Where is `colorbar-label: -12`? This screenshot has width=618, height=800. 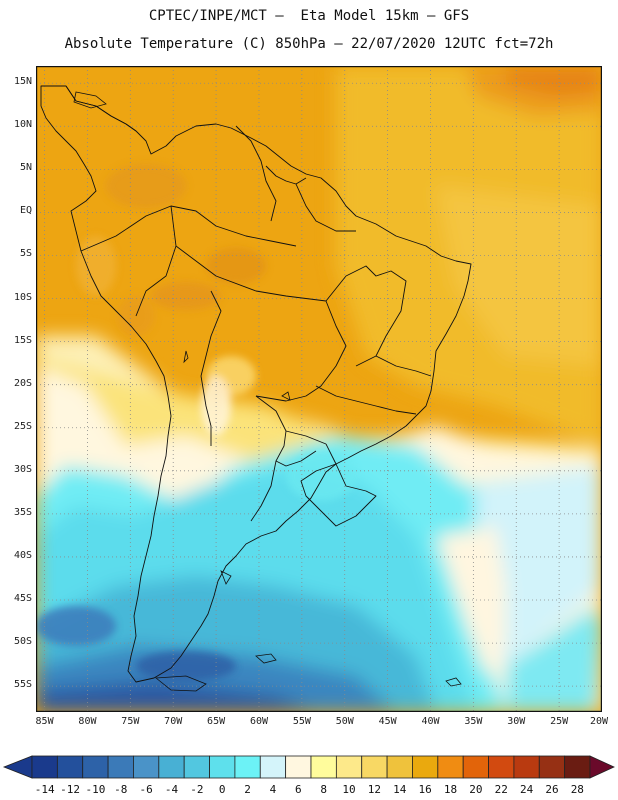
colorbar-label: -12 is located at coordinates (70, 789).